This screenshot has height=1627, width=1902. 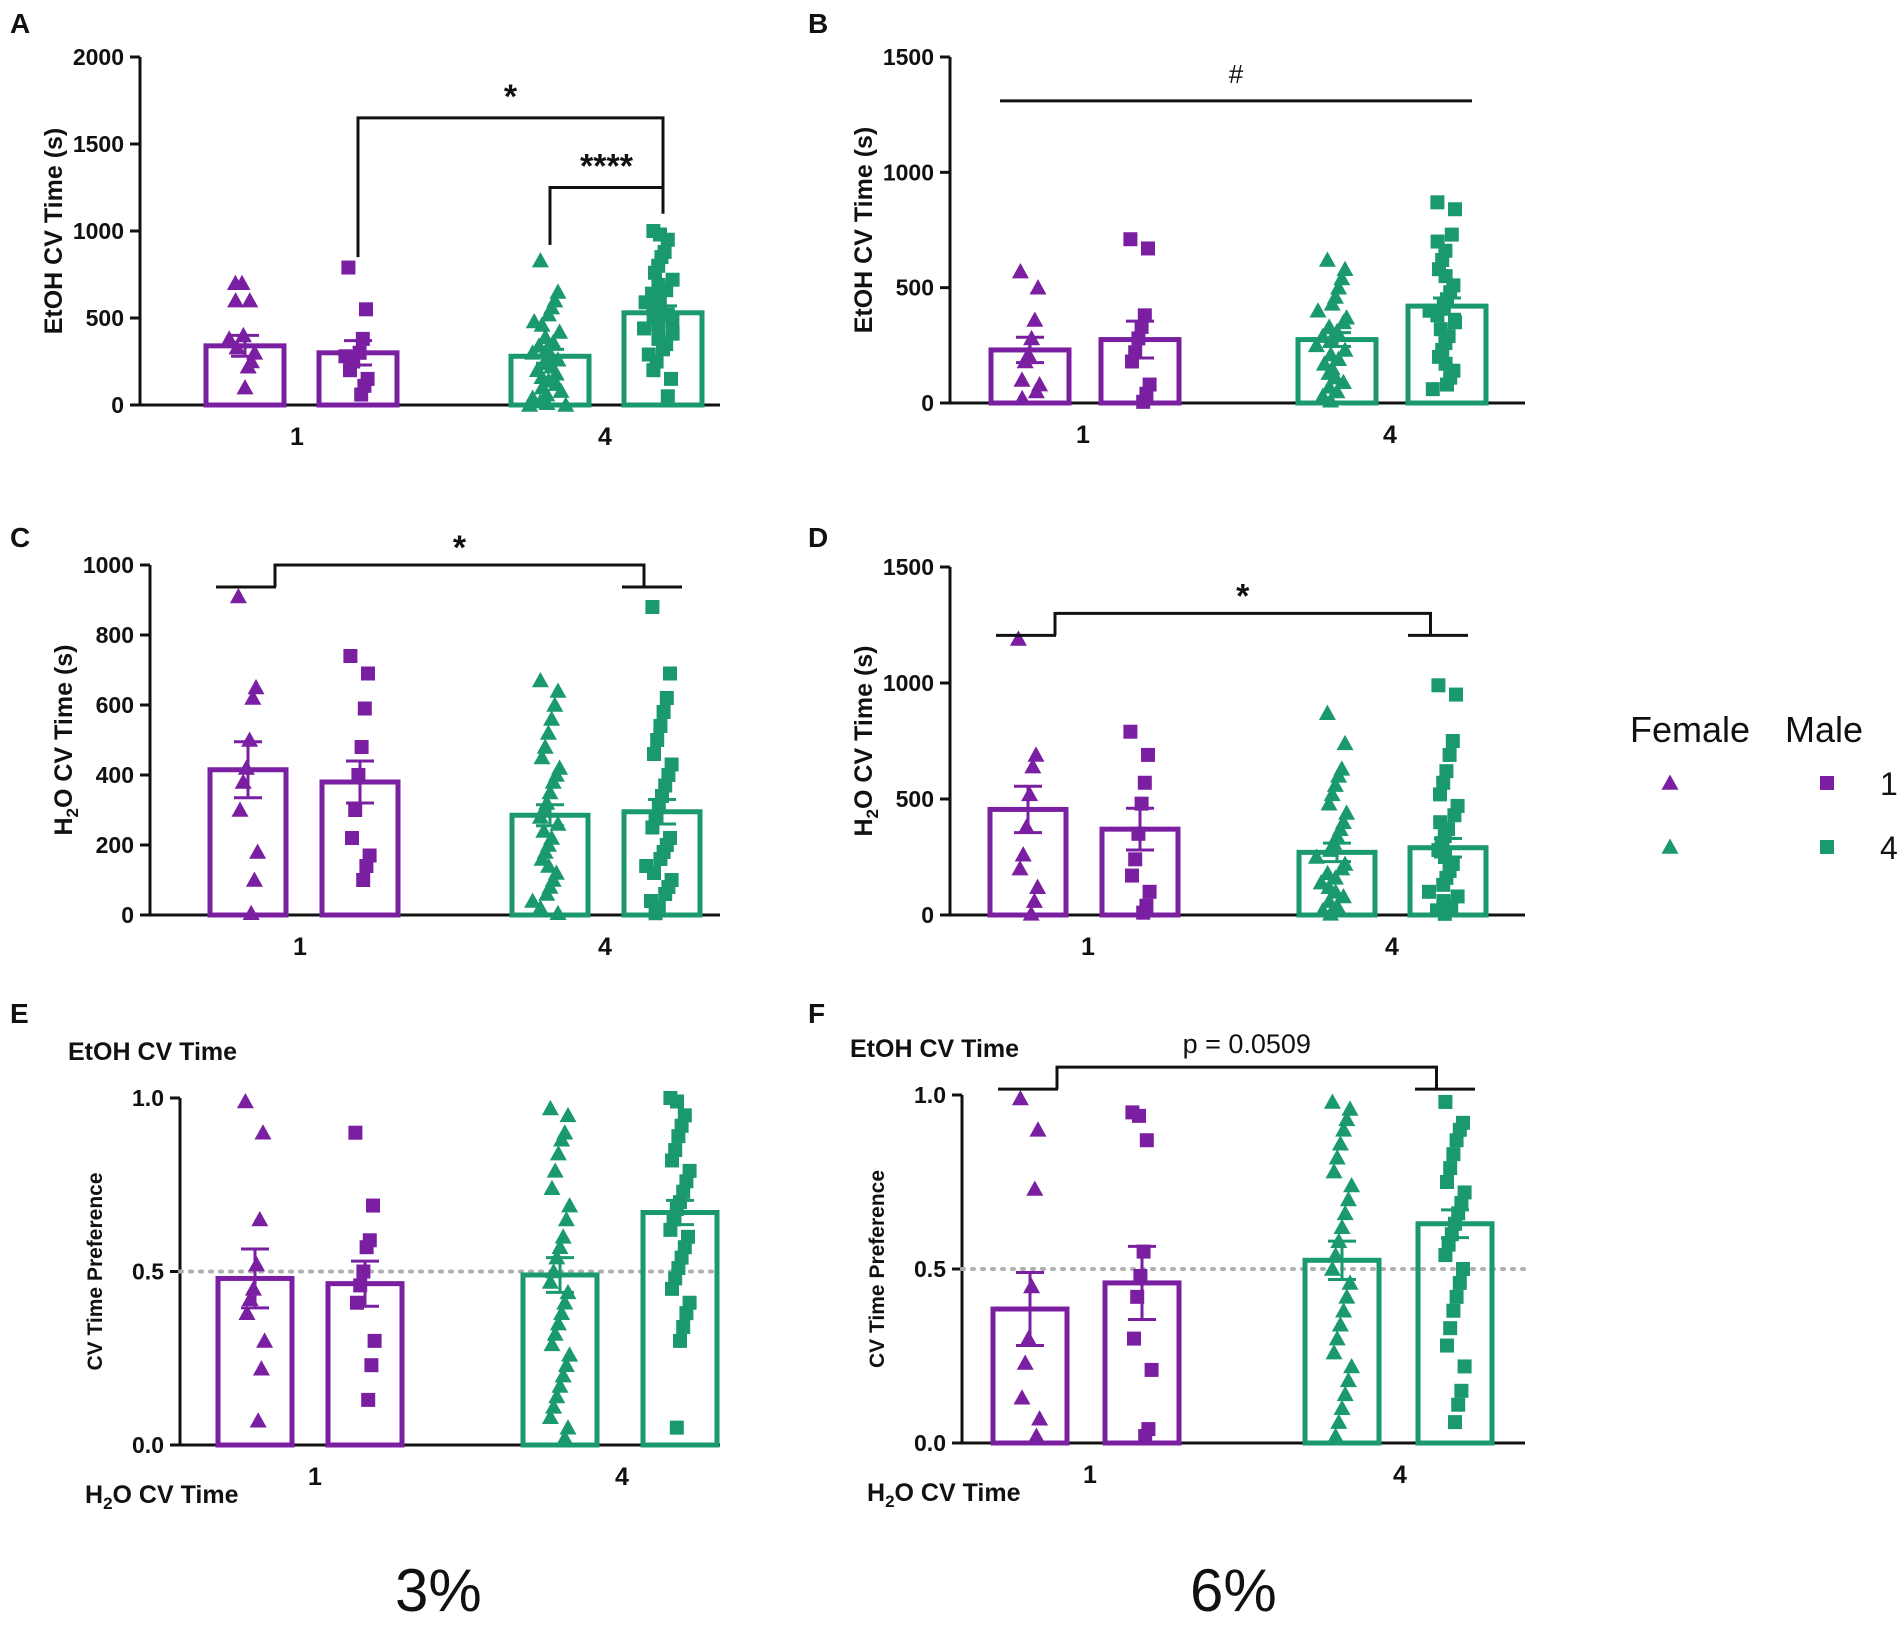 I want to click on y-tick-label: 800, so click(x=115, y=635).